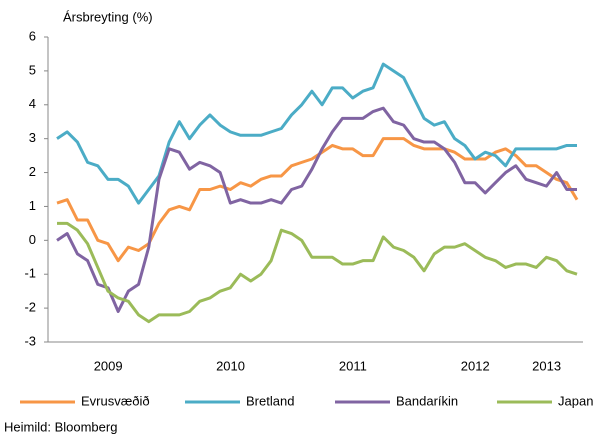  Describe the element at coordinates (546, 365) in the screenshot. I see `x-tick-label: 2013` at that location.